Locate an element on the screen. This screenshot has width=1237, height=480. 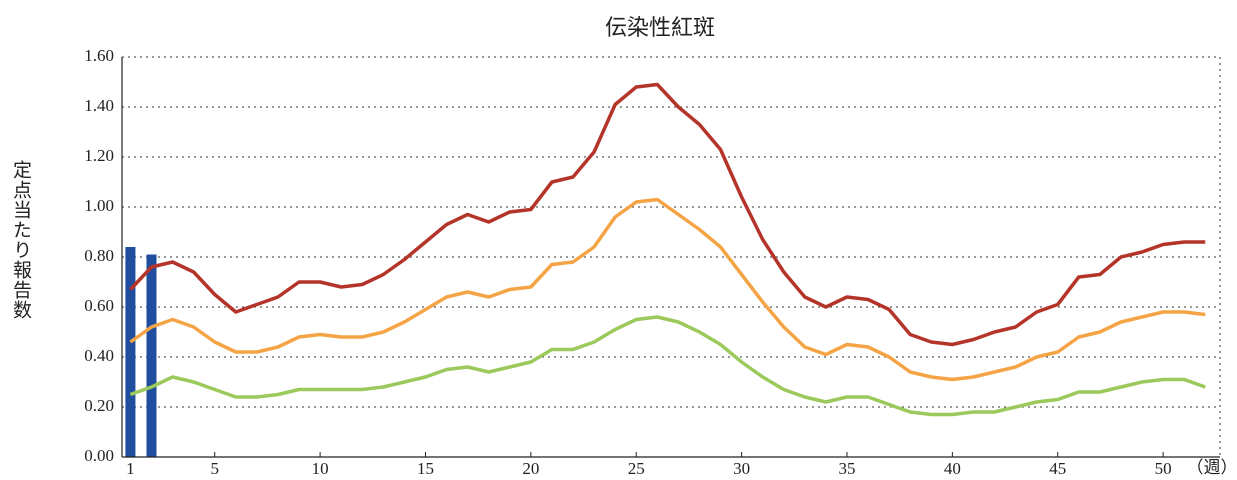
x-tick-label: 40 is located at coordinates (952, 468).